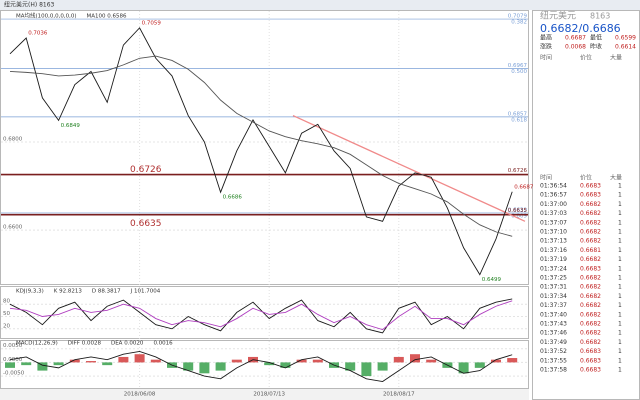  What do you see at coordinates (492, 280) in the screenshot?
I see `point-label: 0.6499` at bounding box center [492, 280].